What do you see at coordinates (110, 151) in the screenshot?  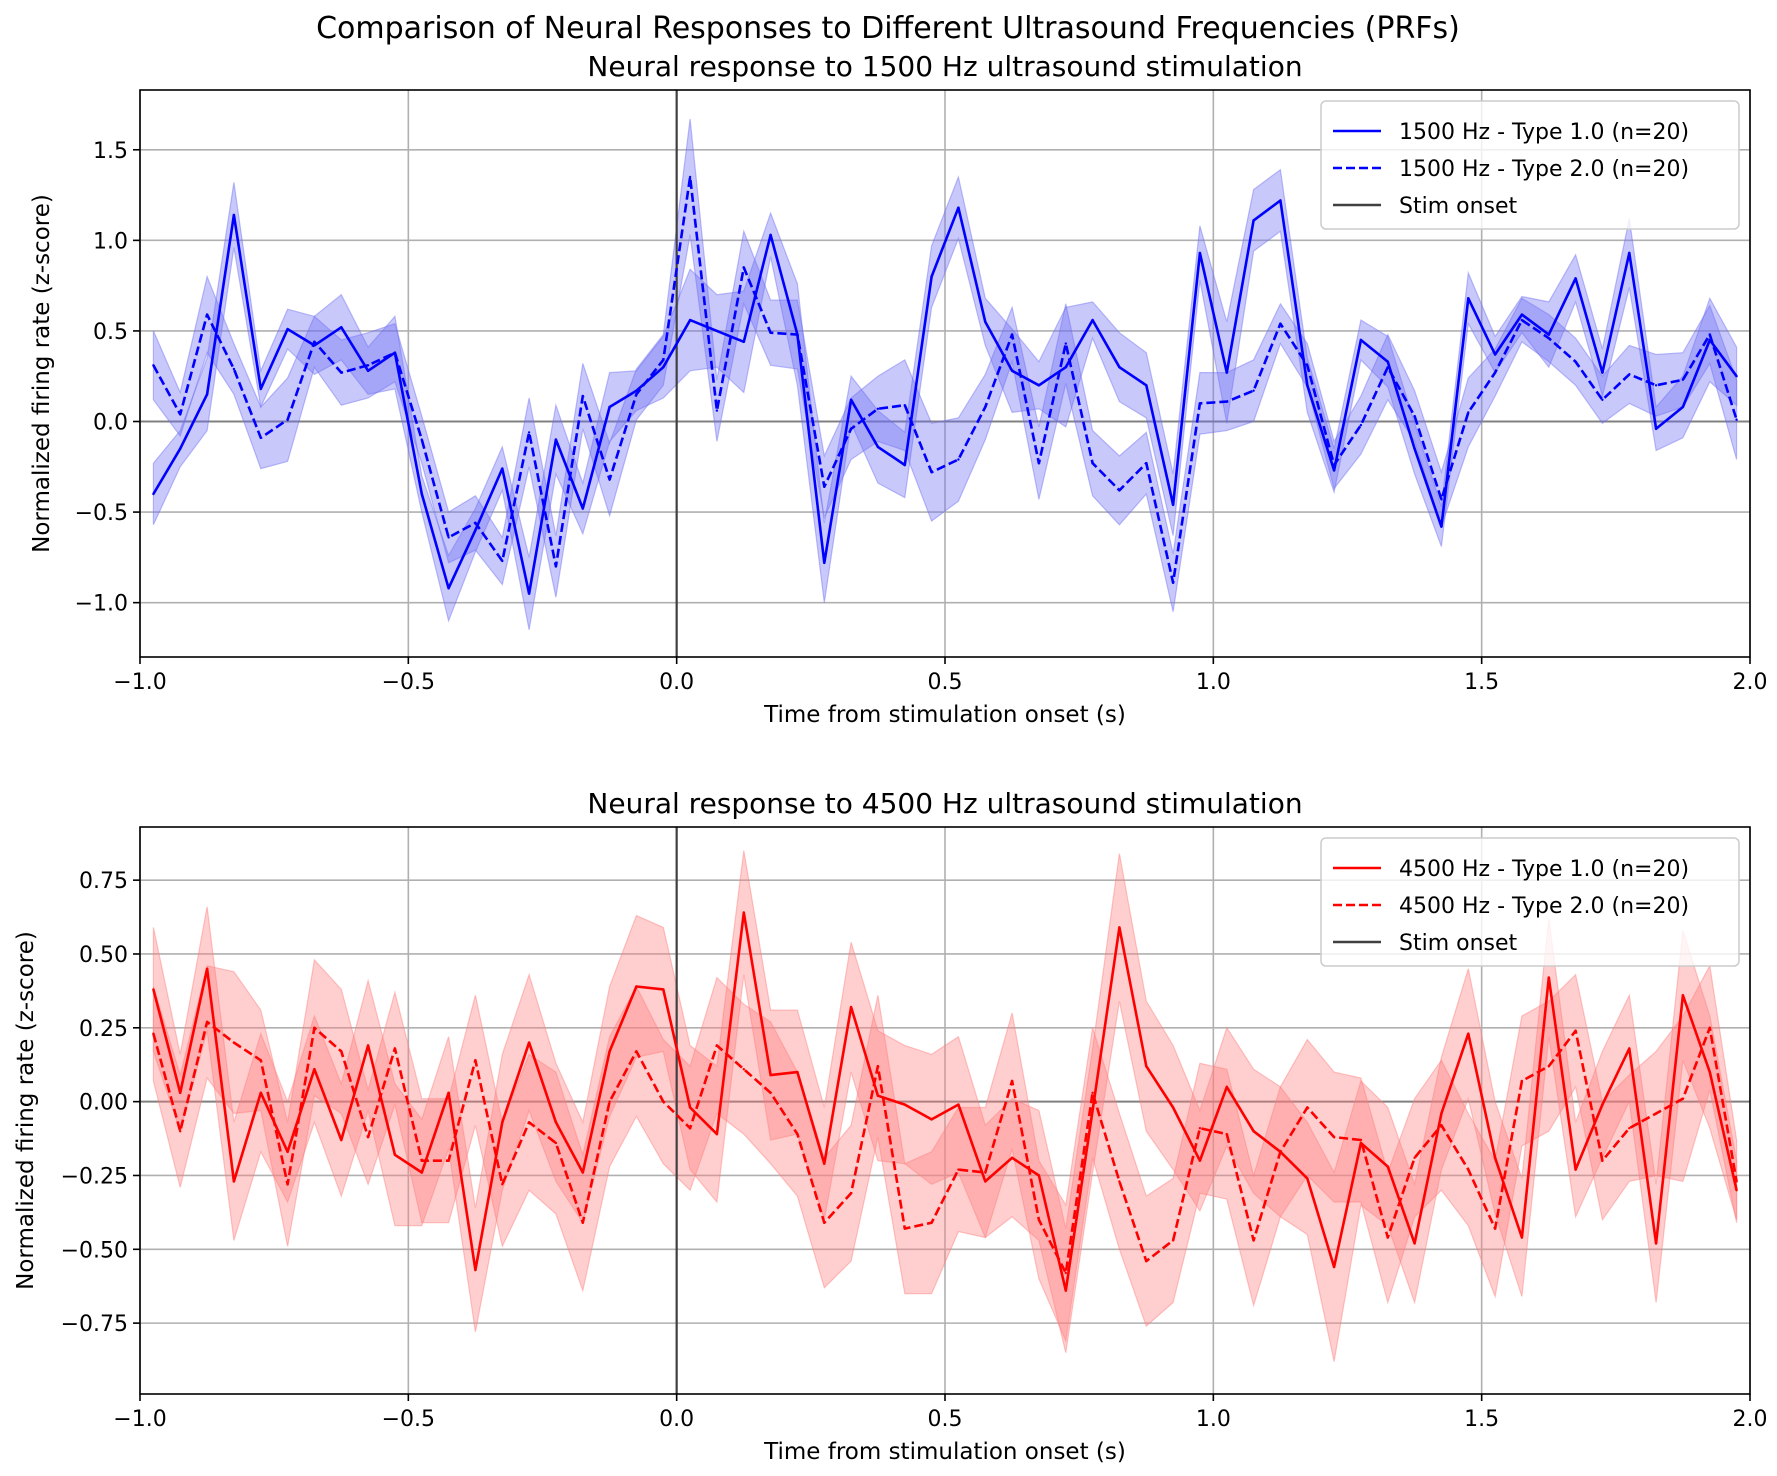 I see `y-tick-label: 1.5` at bounding box center [110, 151].